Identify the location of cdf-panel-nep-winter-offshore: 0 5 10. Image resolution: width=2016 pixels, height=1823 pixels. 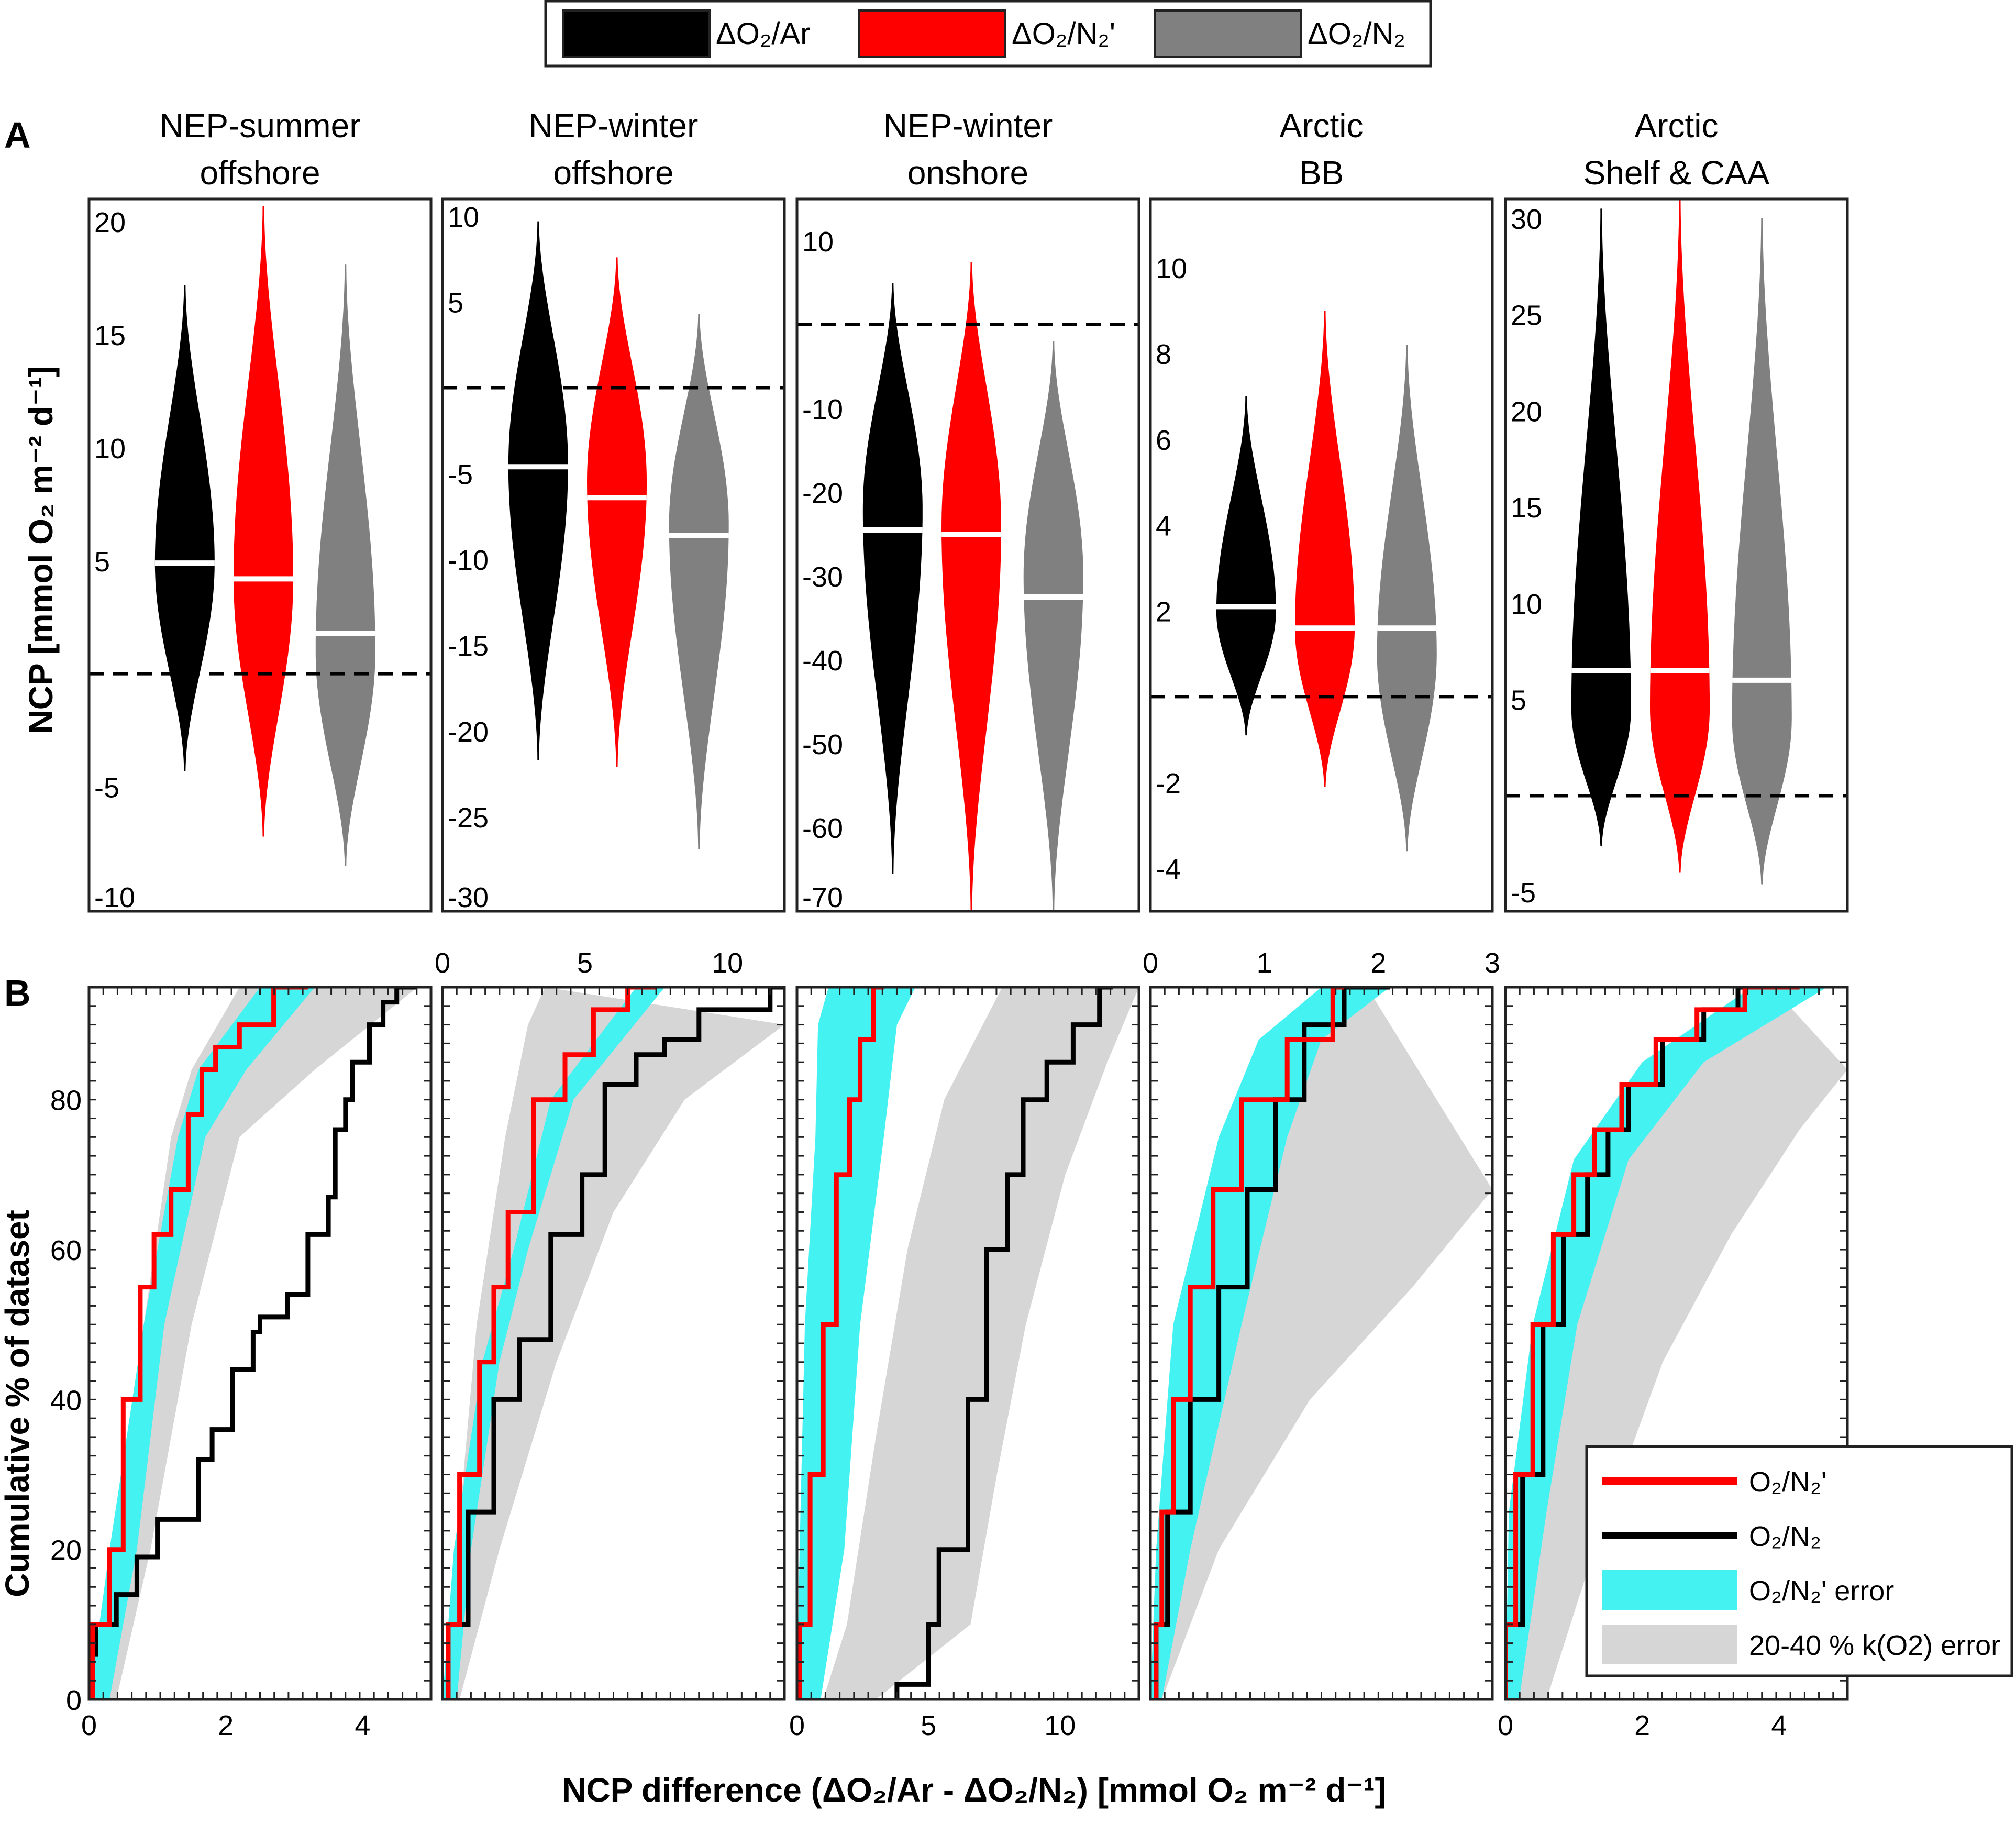
(611, 1324).